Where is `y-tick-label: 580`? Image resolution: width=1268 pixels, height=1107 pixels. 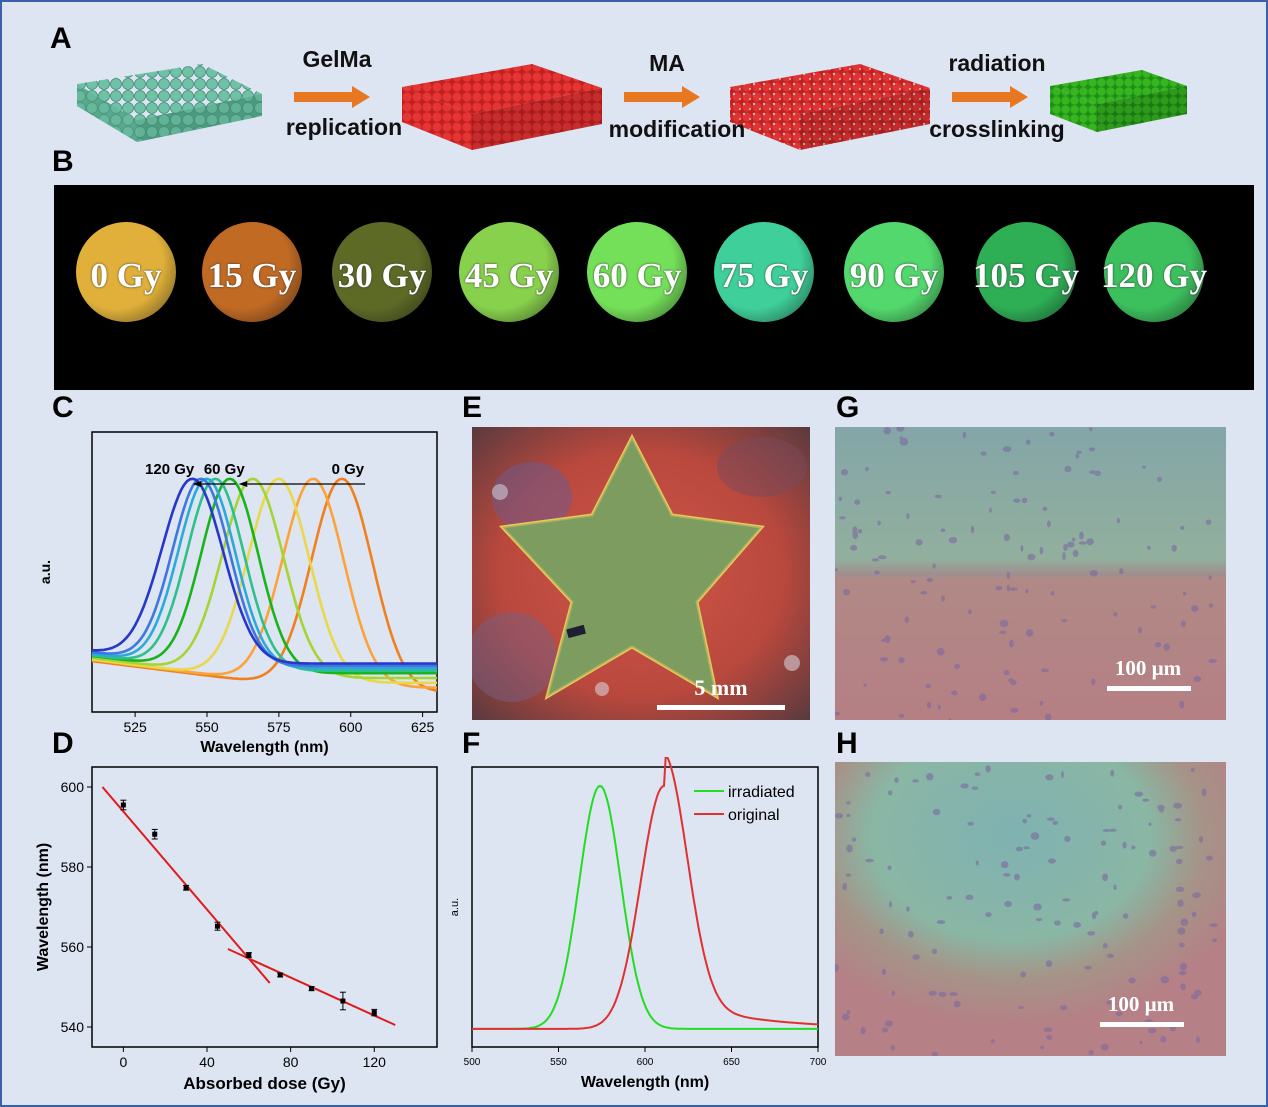
y-tick-label: 580 is located at coordinates (73, 867).